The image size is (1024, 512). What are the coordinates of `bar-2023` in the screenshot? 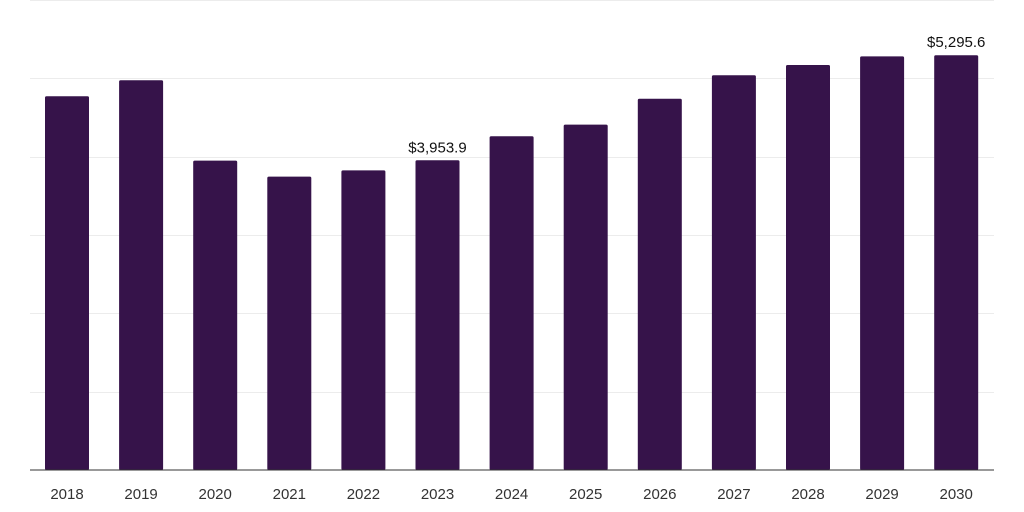 It's located at (437, 315).